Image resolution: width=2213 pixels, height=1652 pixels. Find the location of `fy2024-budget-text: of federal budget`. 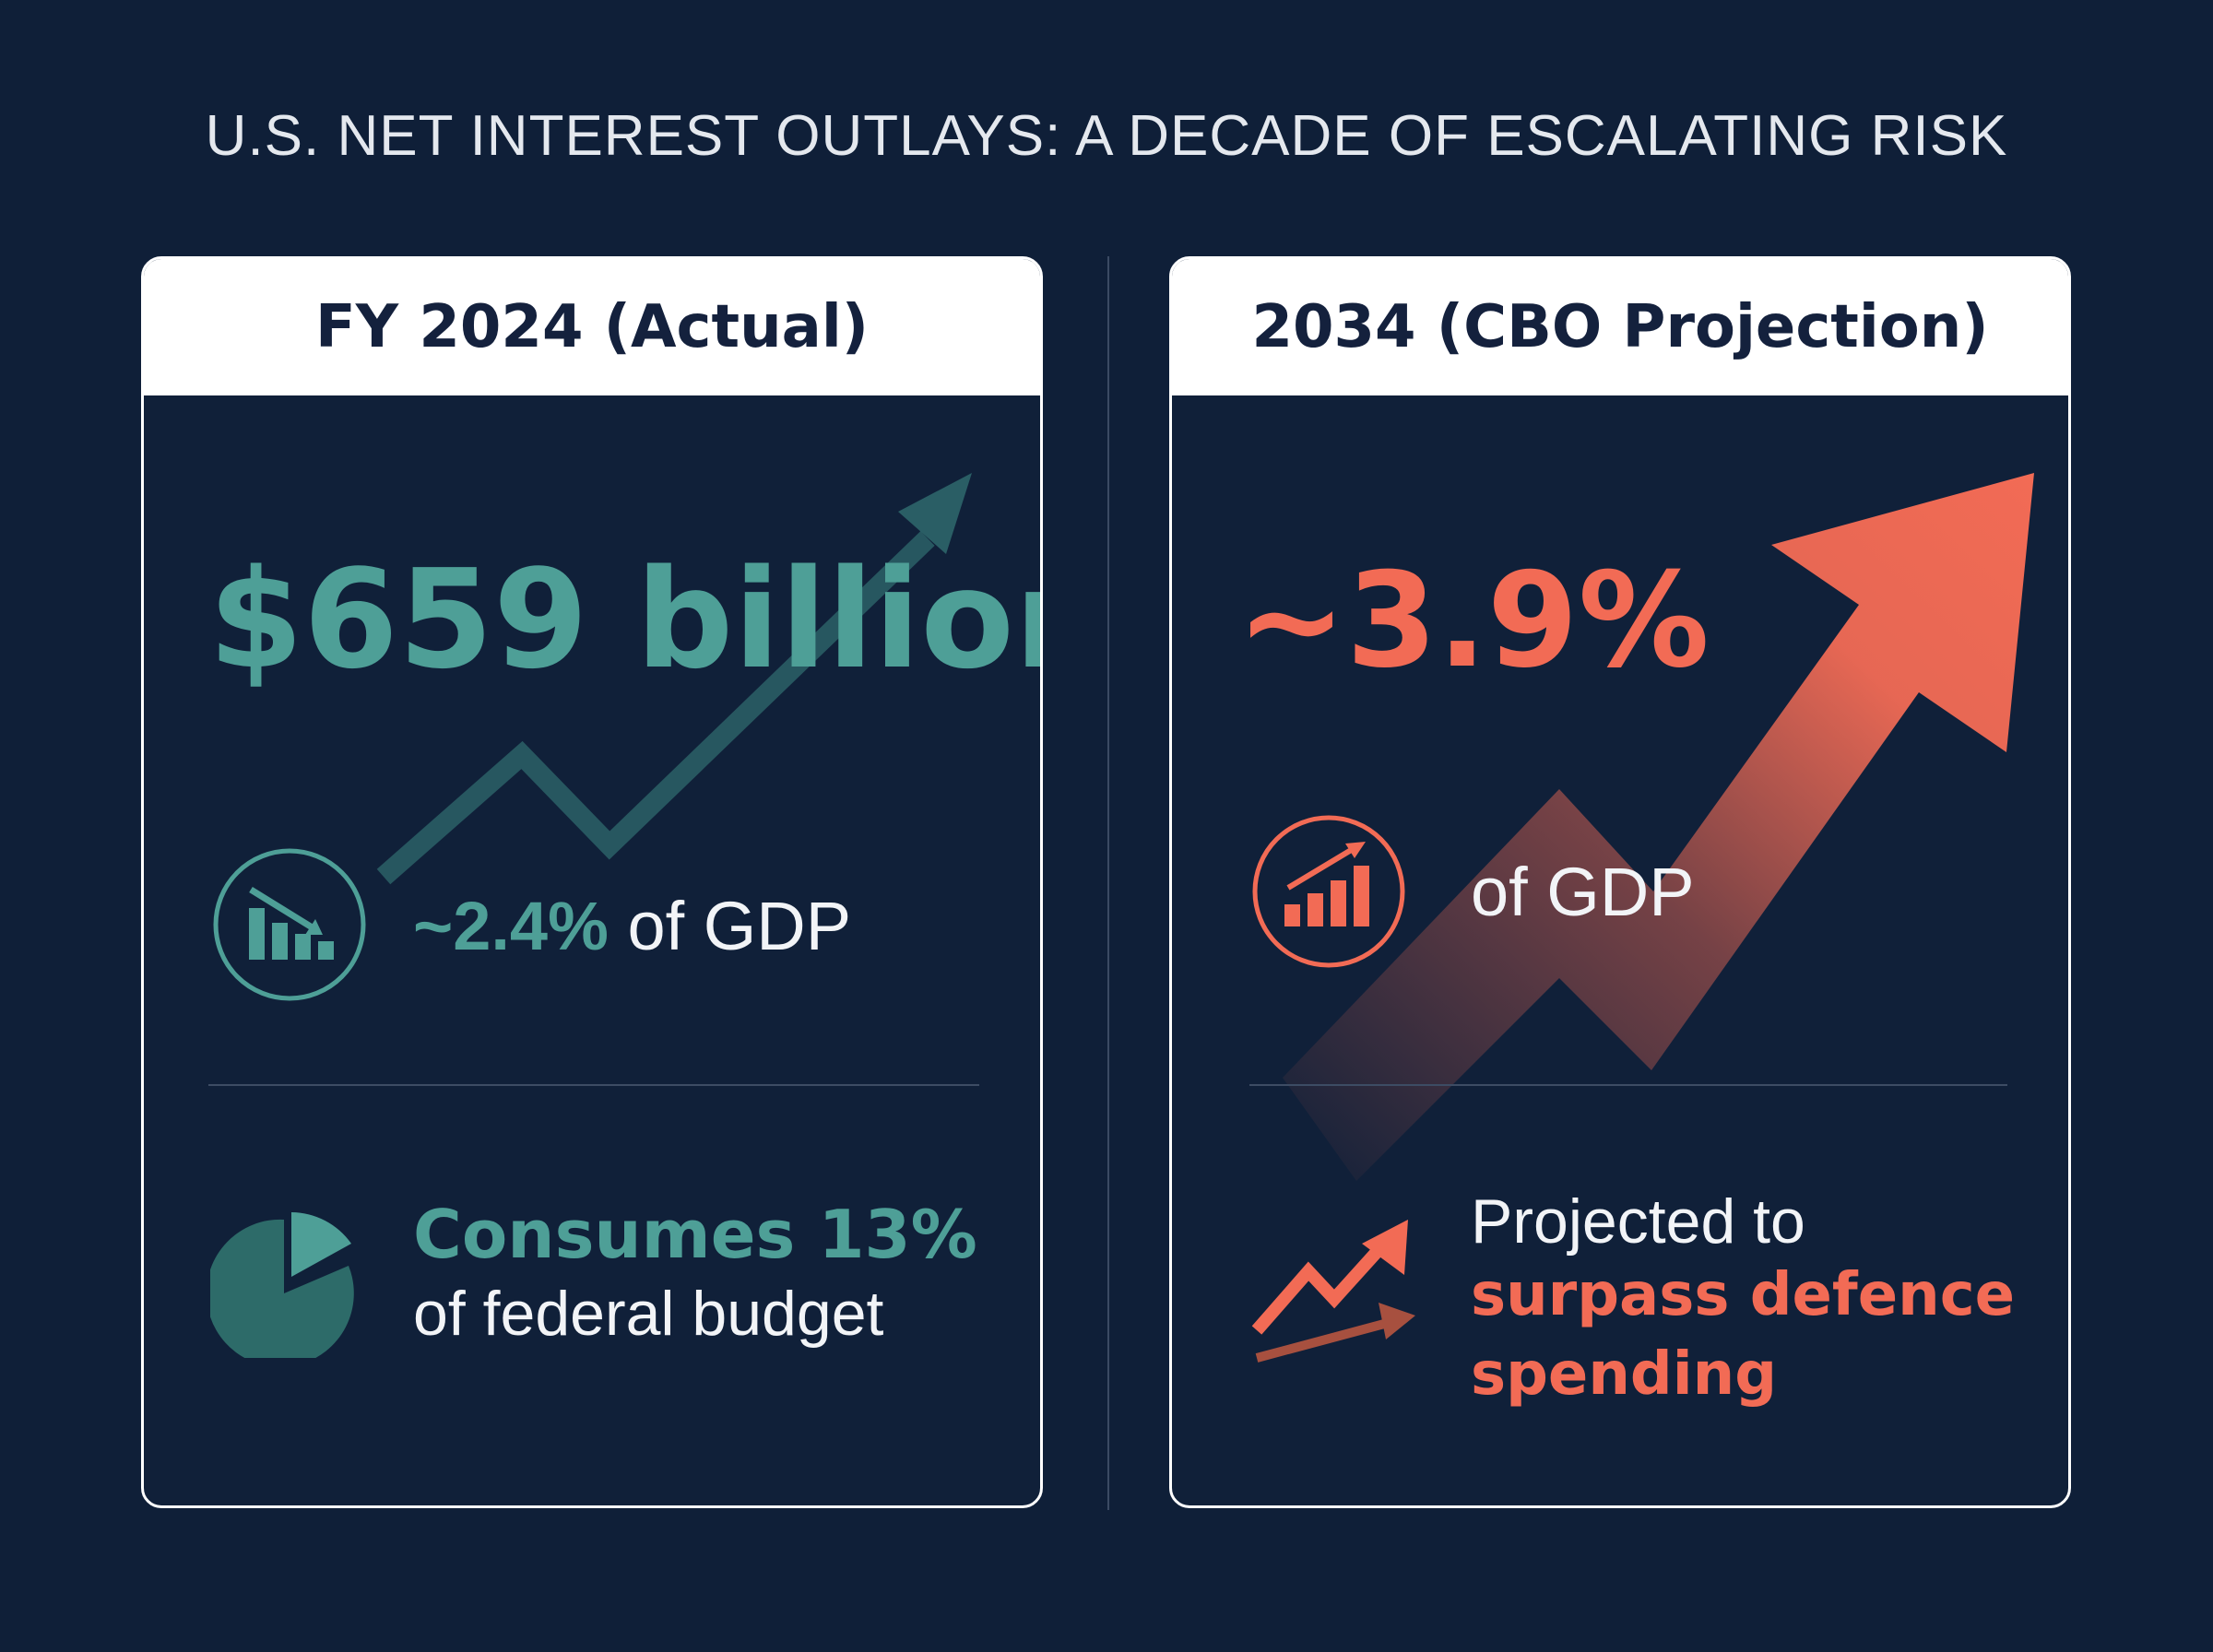

fy2024-budget-text: of federal budget is located at coordinates (648, 1314).